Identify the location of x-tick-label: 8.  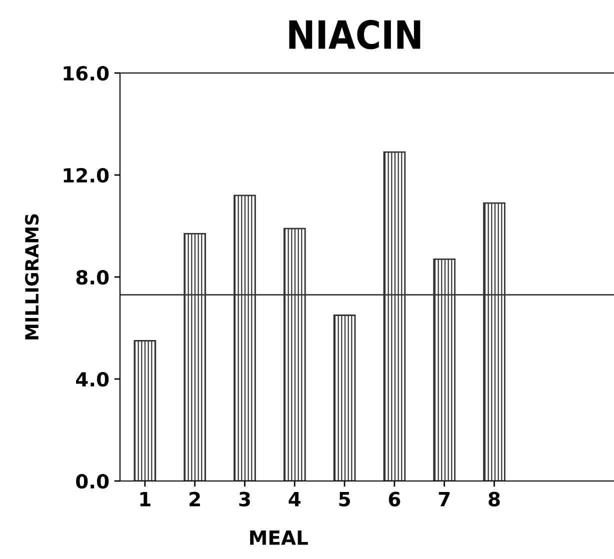
(494, 499).